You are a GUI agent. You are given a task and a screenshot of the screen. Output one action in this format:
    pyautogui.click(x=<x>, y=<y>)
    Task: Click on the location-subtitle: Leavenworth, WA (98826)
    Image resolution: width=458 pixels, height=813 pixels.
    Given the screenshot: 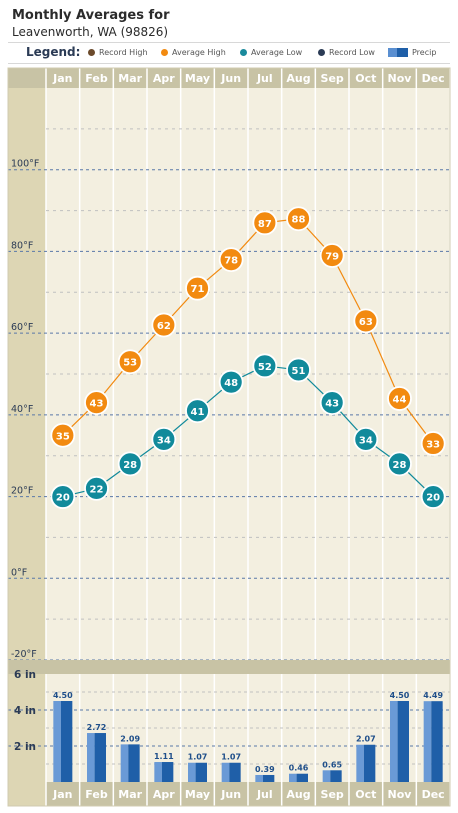 What is the action you would take?
    pyautogui.click(x=90, y=32)
    